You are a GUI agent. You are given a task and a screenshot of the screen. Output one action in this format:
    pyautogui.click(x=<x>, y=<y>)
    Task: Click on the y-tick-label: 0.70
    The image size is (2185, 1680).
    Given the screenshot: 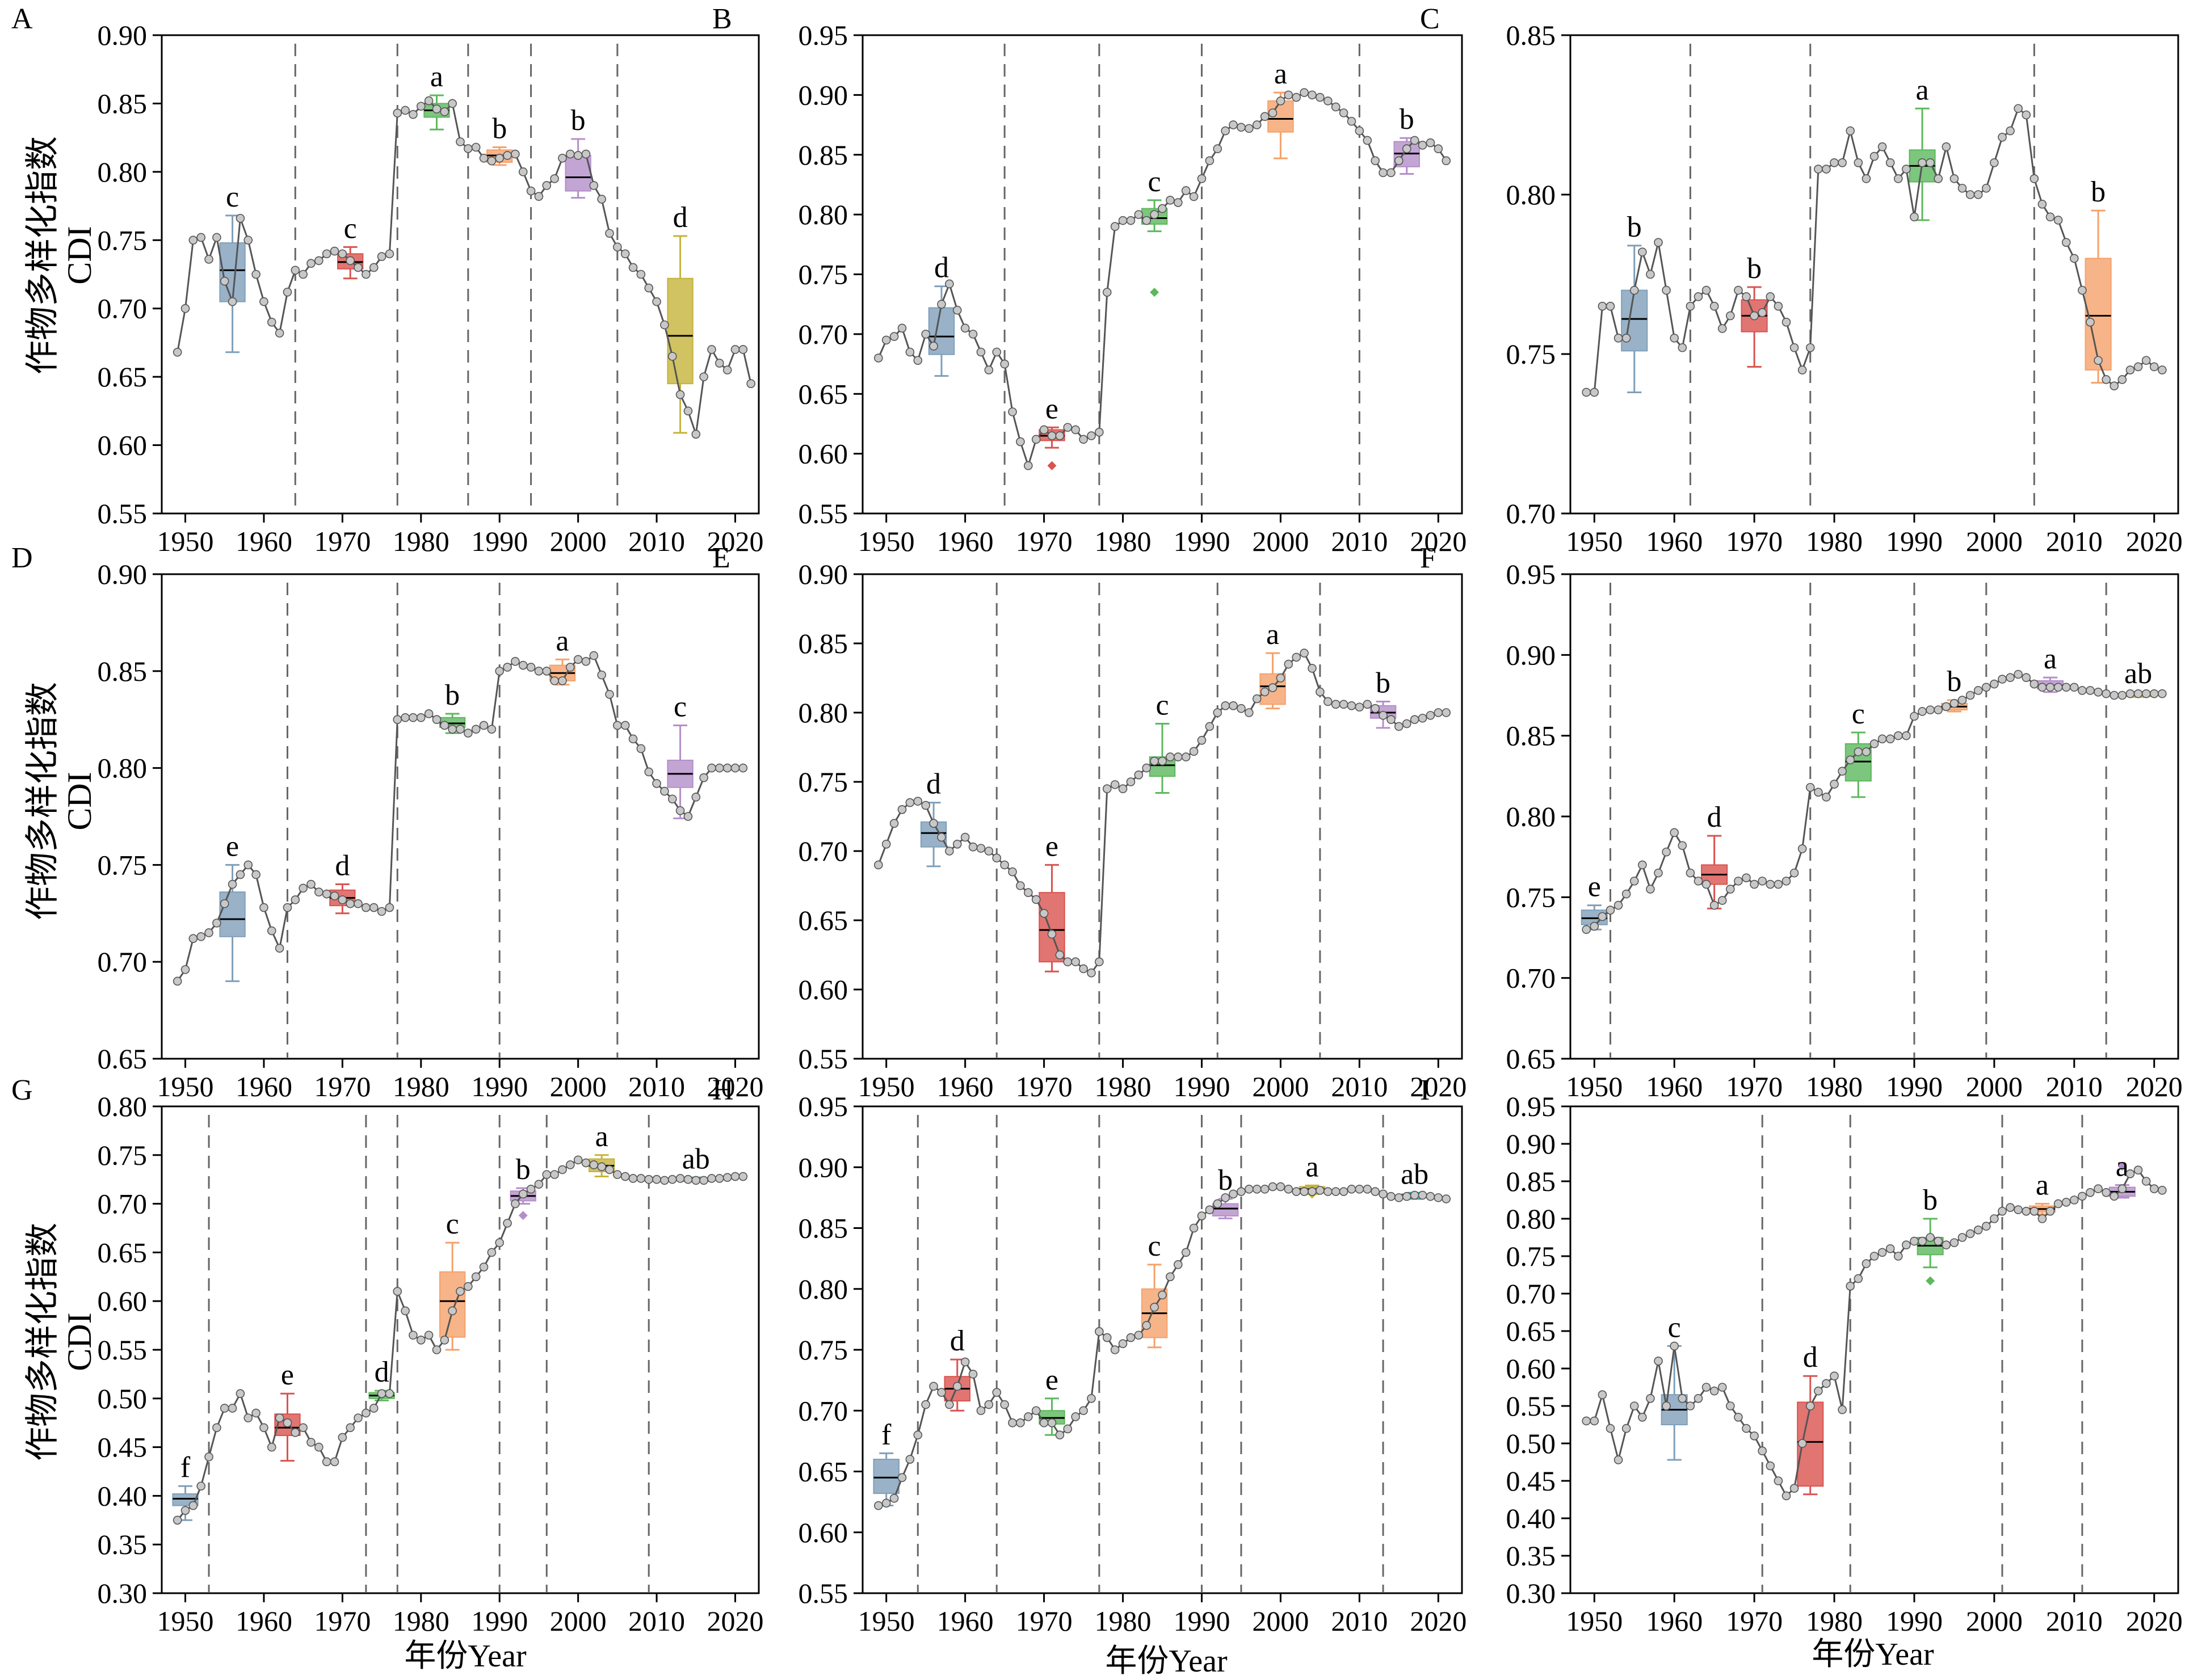 What is the action you would take?
    pyautogui.click(x=824, y=851)
    